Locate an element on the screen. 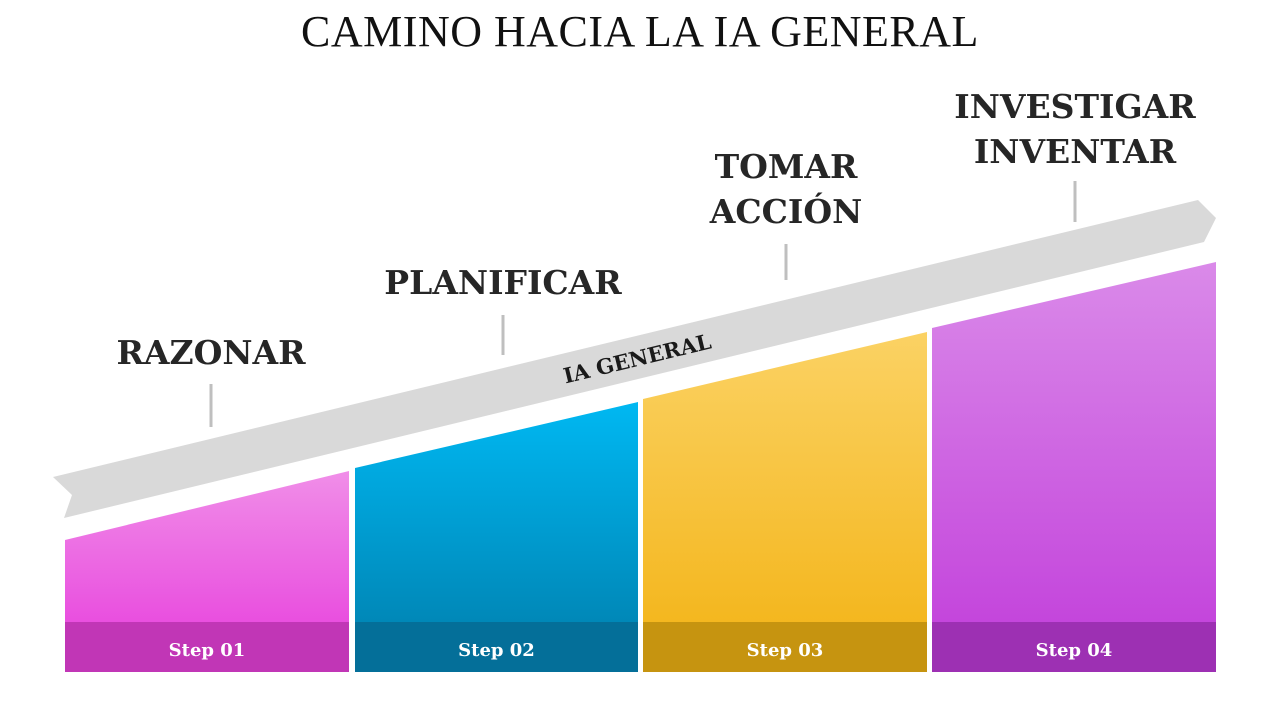 Image resolution: width=1280 pixels, height=720 pixels. stage-label-line: ACCIÓN is located at coordinates (786, 211).